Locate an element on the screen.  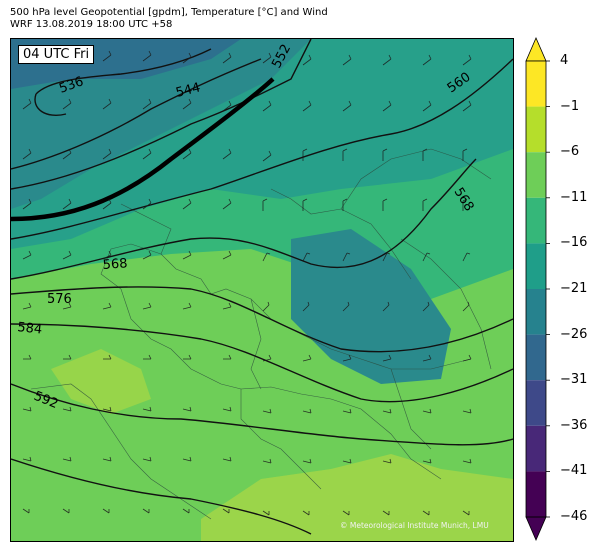
colorbar-tick-label: −41 is located at coordinates (574, 470).